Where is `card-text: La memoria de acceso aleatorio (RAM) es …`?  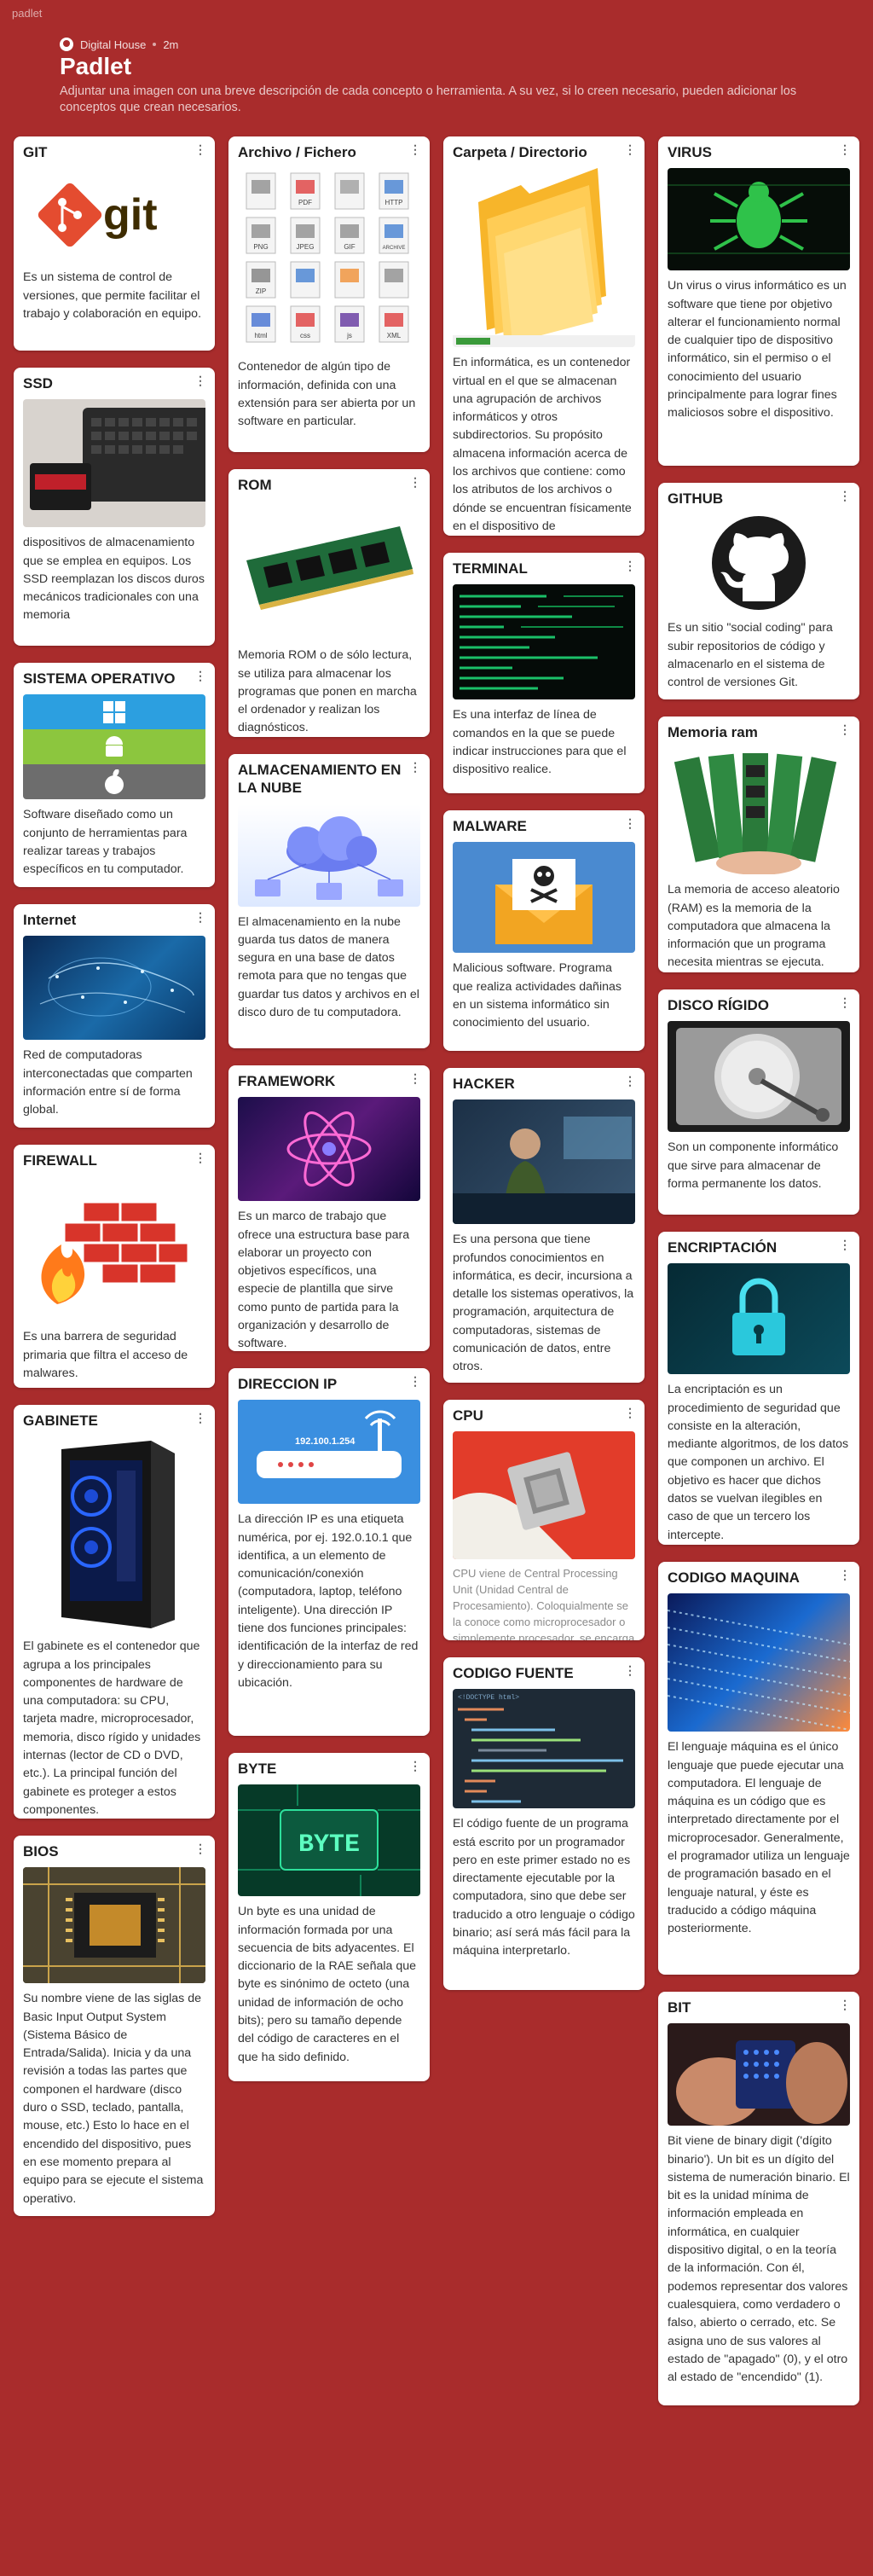 card-text: La memoria de acceso aleatorio (RAM) es … is located at coordinates (754, 926).